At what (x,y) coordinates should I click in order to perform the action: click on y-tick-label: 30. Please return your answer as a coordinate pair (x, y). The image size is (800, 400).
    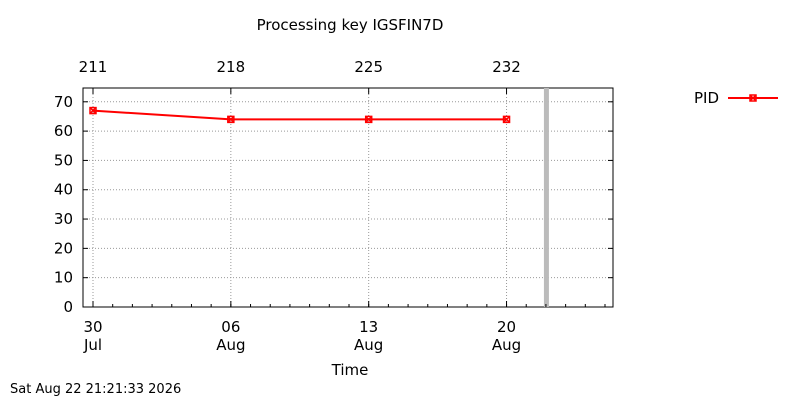
    Looking at the image, I should click on (63, 219).